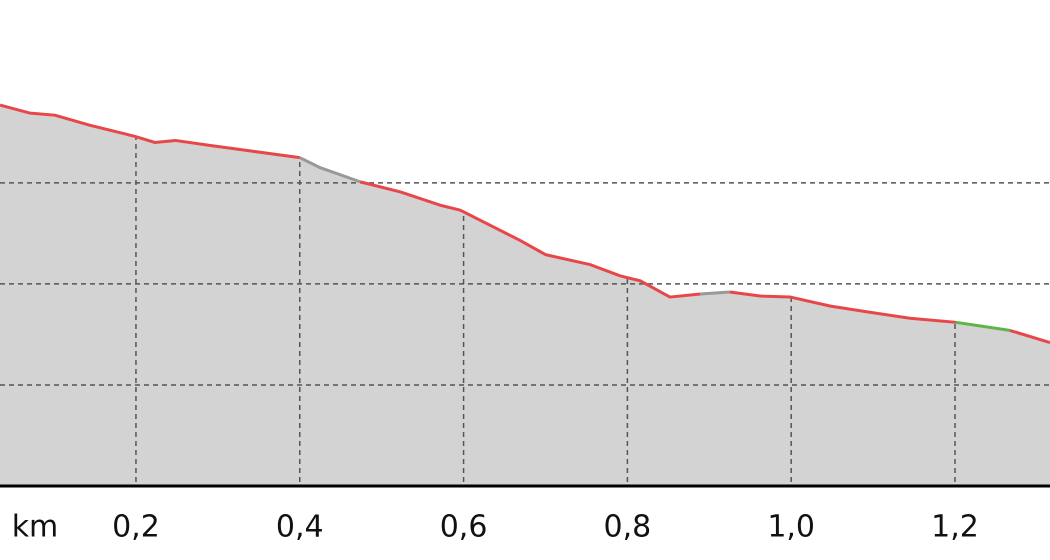 The height and width of the screenshot is (560, 1050). What do you see at coordinates (791, 527) in the screenshot?
I see `x-tick-label: 1,0` at bounding box center [791, 527].